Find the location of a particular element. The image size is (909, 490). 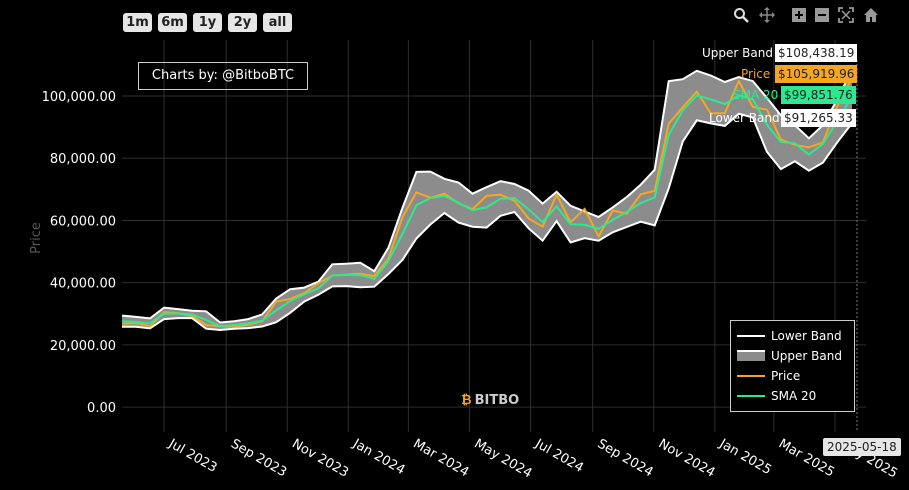

y-tick-label: 100,000.00 is located at coordinates (79, 97).